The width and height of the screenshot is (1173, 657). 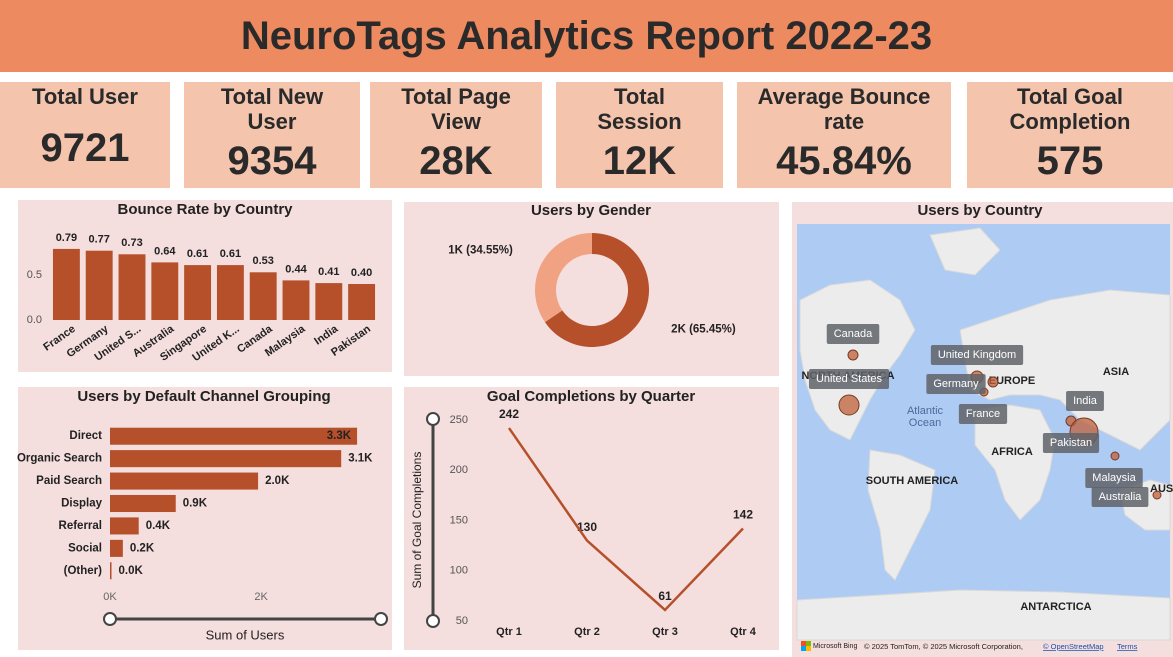 What do you see at coordinates (142, 548) in the screenshot?
I see `value-label: 0.2K` at bounding box center [142, 548].